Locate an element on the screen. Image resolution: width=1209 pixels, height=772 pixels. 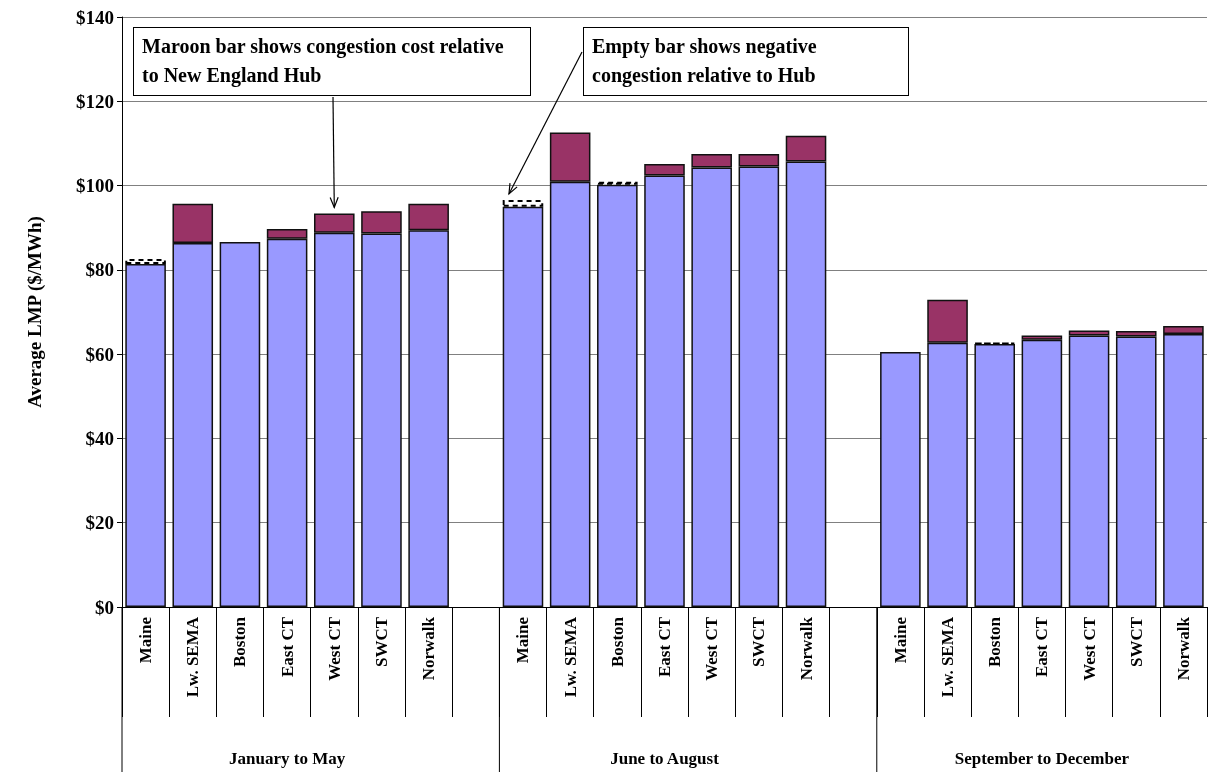
y-tick-label: $40 is located at coordinates (99, 438).